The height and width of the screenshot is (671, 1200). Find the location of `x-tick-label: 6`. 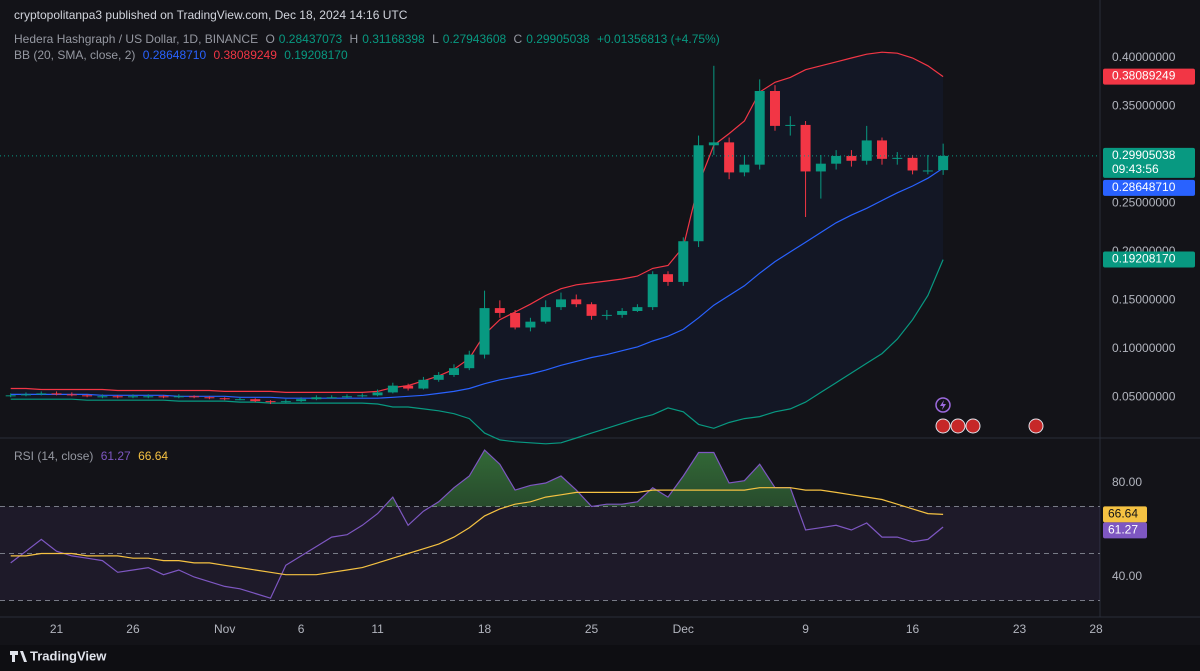

x-tick-label: 6 is located at coordinates (301, 629).